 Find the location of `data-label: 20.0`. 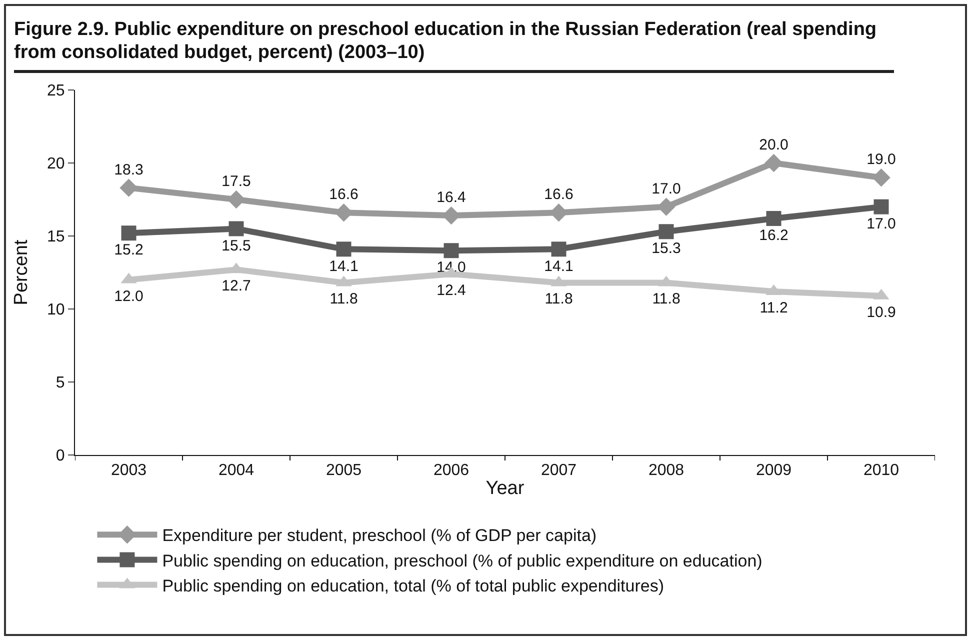

data-label: 20.0 is located at coordinates (773, 145).